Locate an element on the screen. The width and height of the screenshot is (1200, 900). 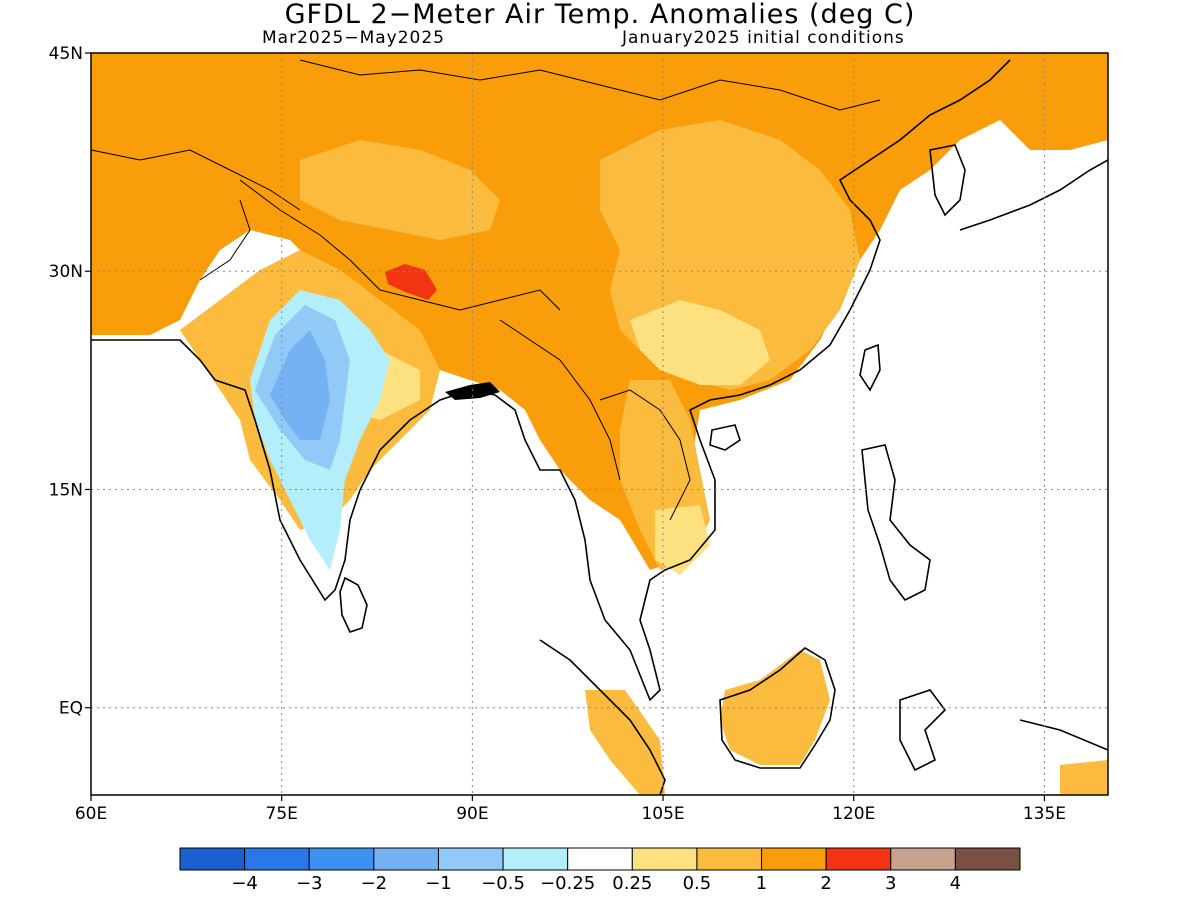
anomaly-region-0.25-to-0.5-vietnam is located at coordinates (682, 540).